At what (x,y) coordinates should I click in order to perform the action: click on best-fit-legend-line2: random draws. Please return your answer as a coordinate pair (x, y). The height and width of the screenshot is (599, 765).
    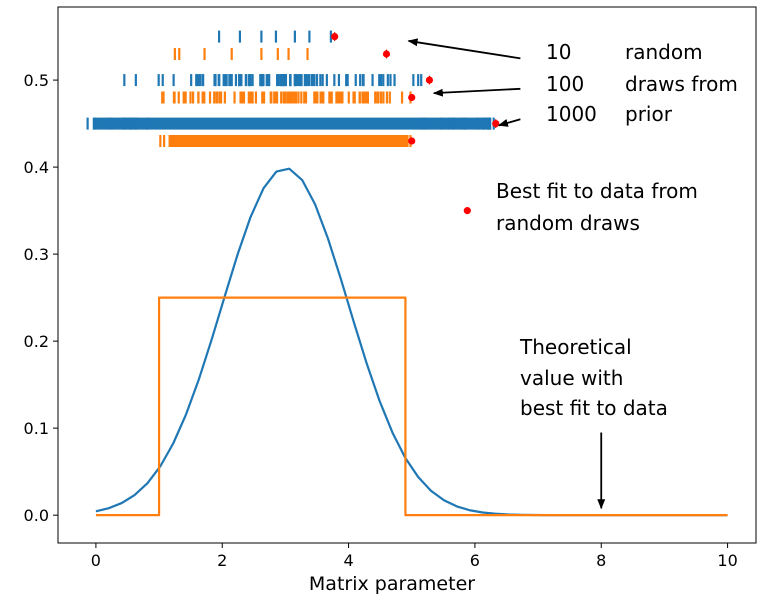
    Looking at the image, I should click on (568, 223).